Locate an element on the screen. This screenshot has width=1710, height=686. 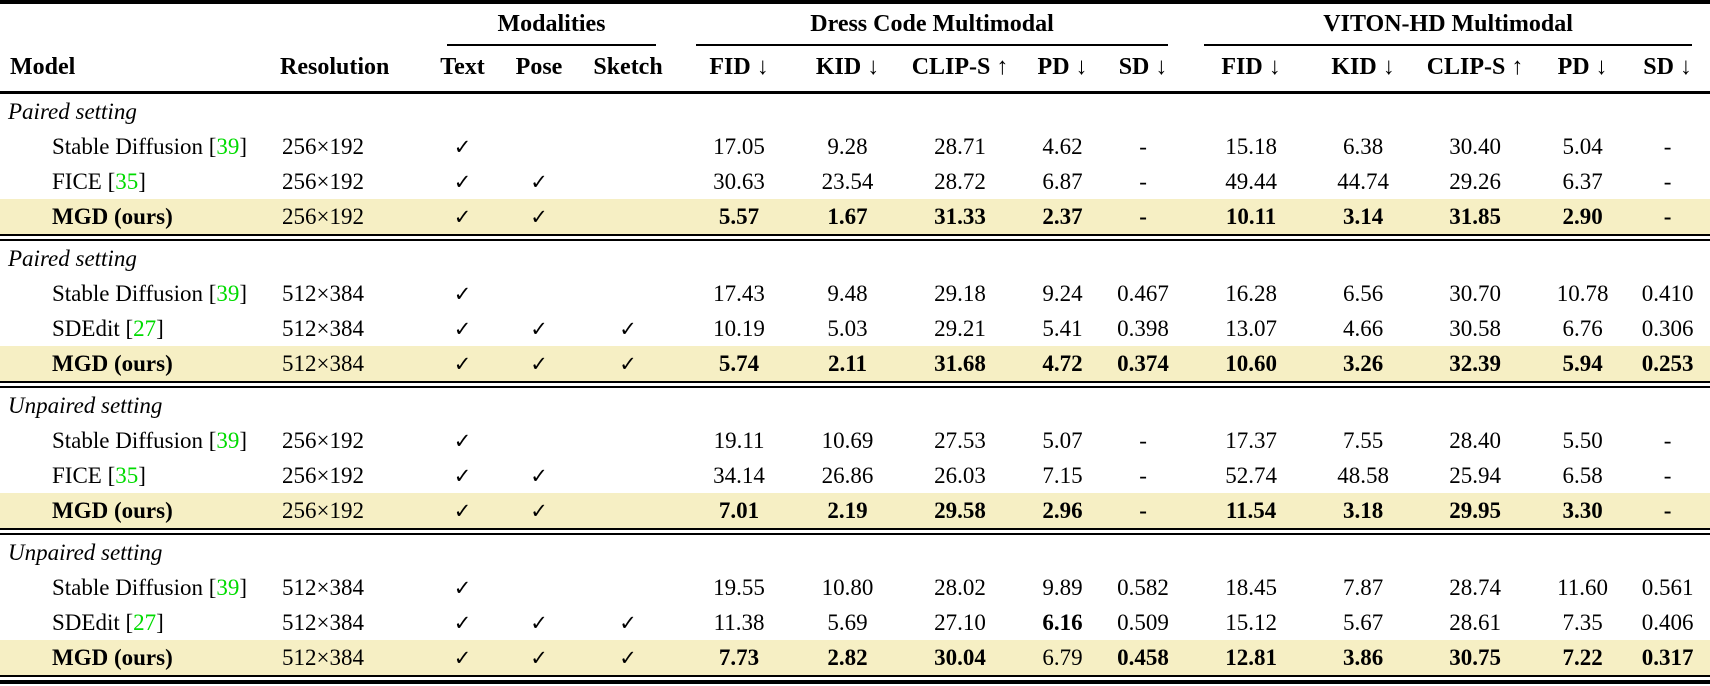
metric-value-cell: 15.12 is located at coordinates (1251, 622).